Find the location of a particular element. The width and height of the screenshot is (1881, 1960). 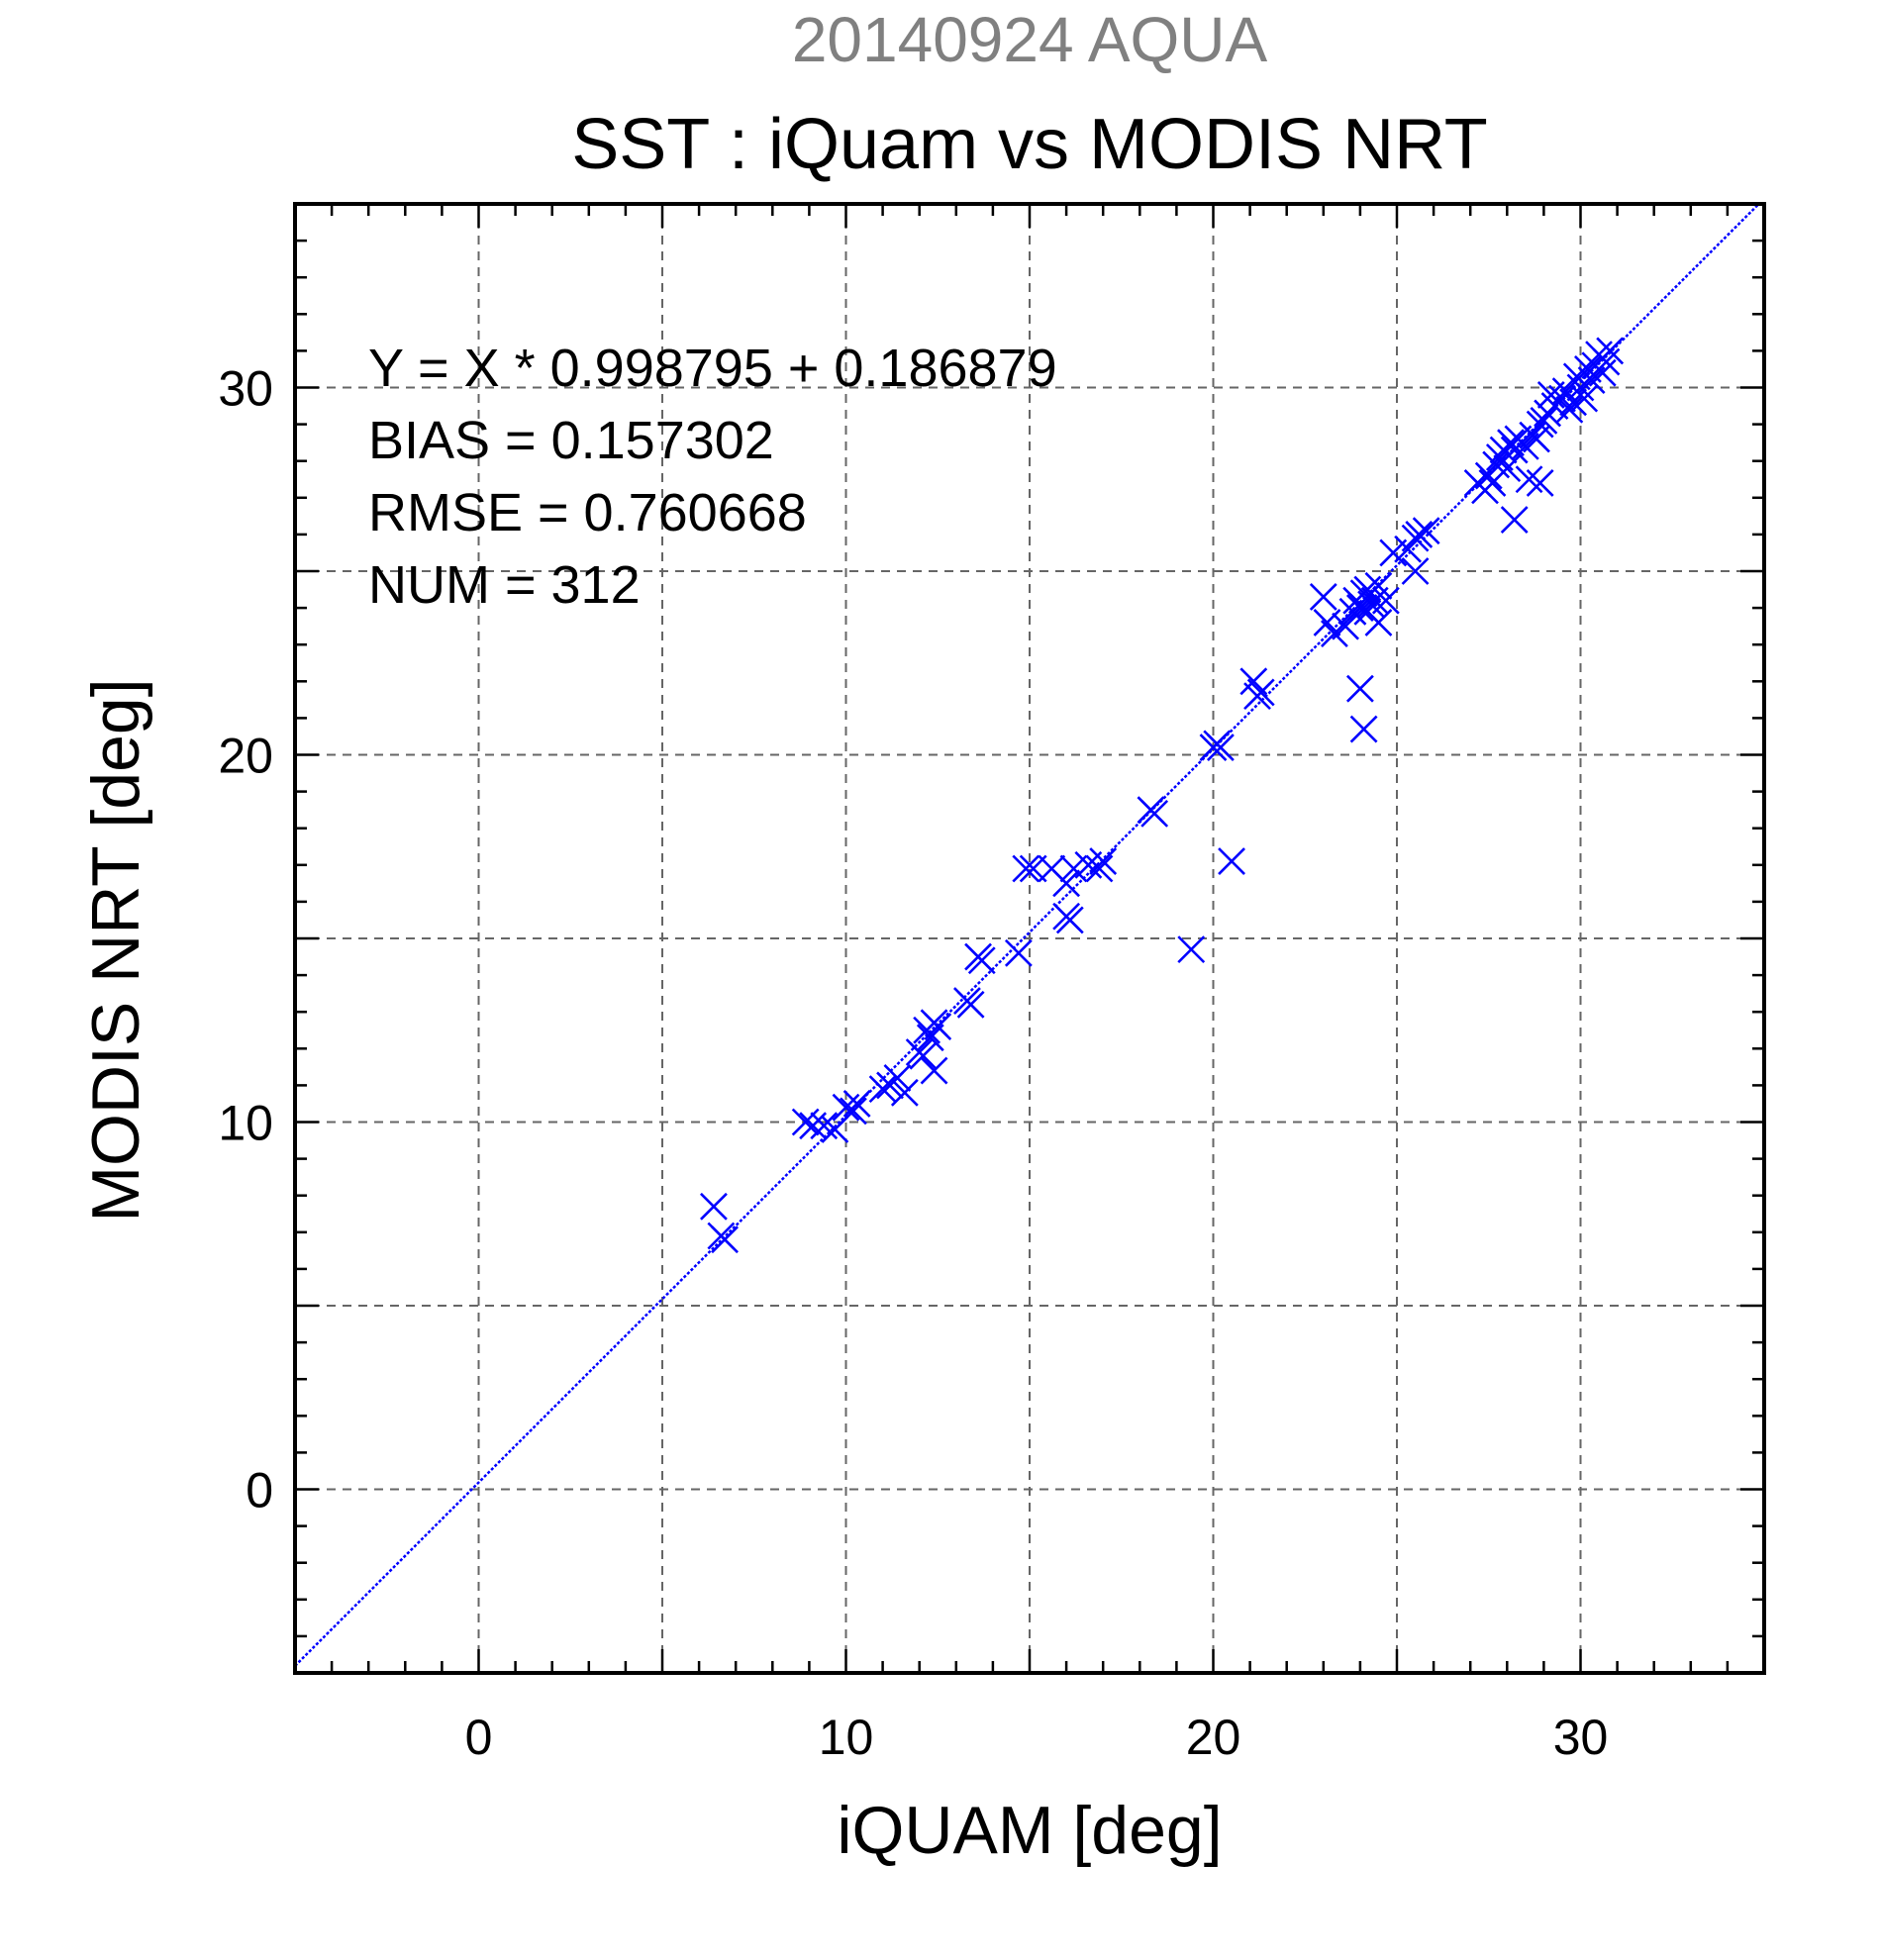

stat-fit-equation: Y = X * 0.998795 + 0.186879 is located at coordinates (712, 368).